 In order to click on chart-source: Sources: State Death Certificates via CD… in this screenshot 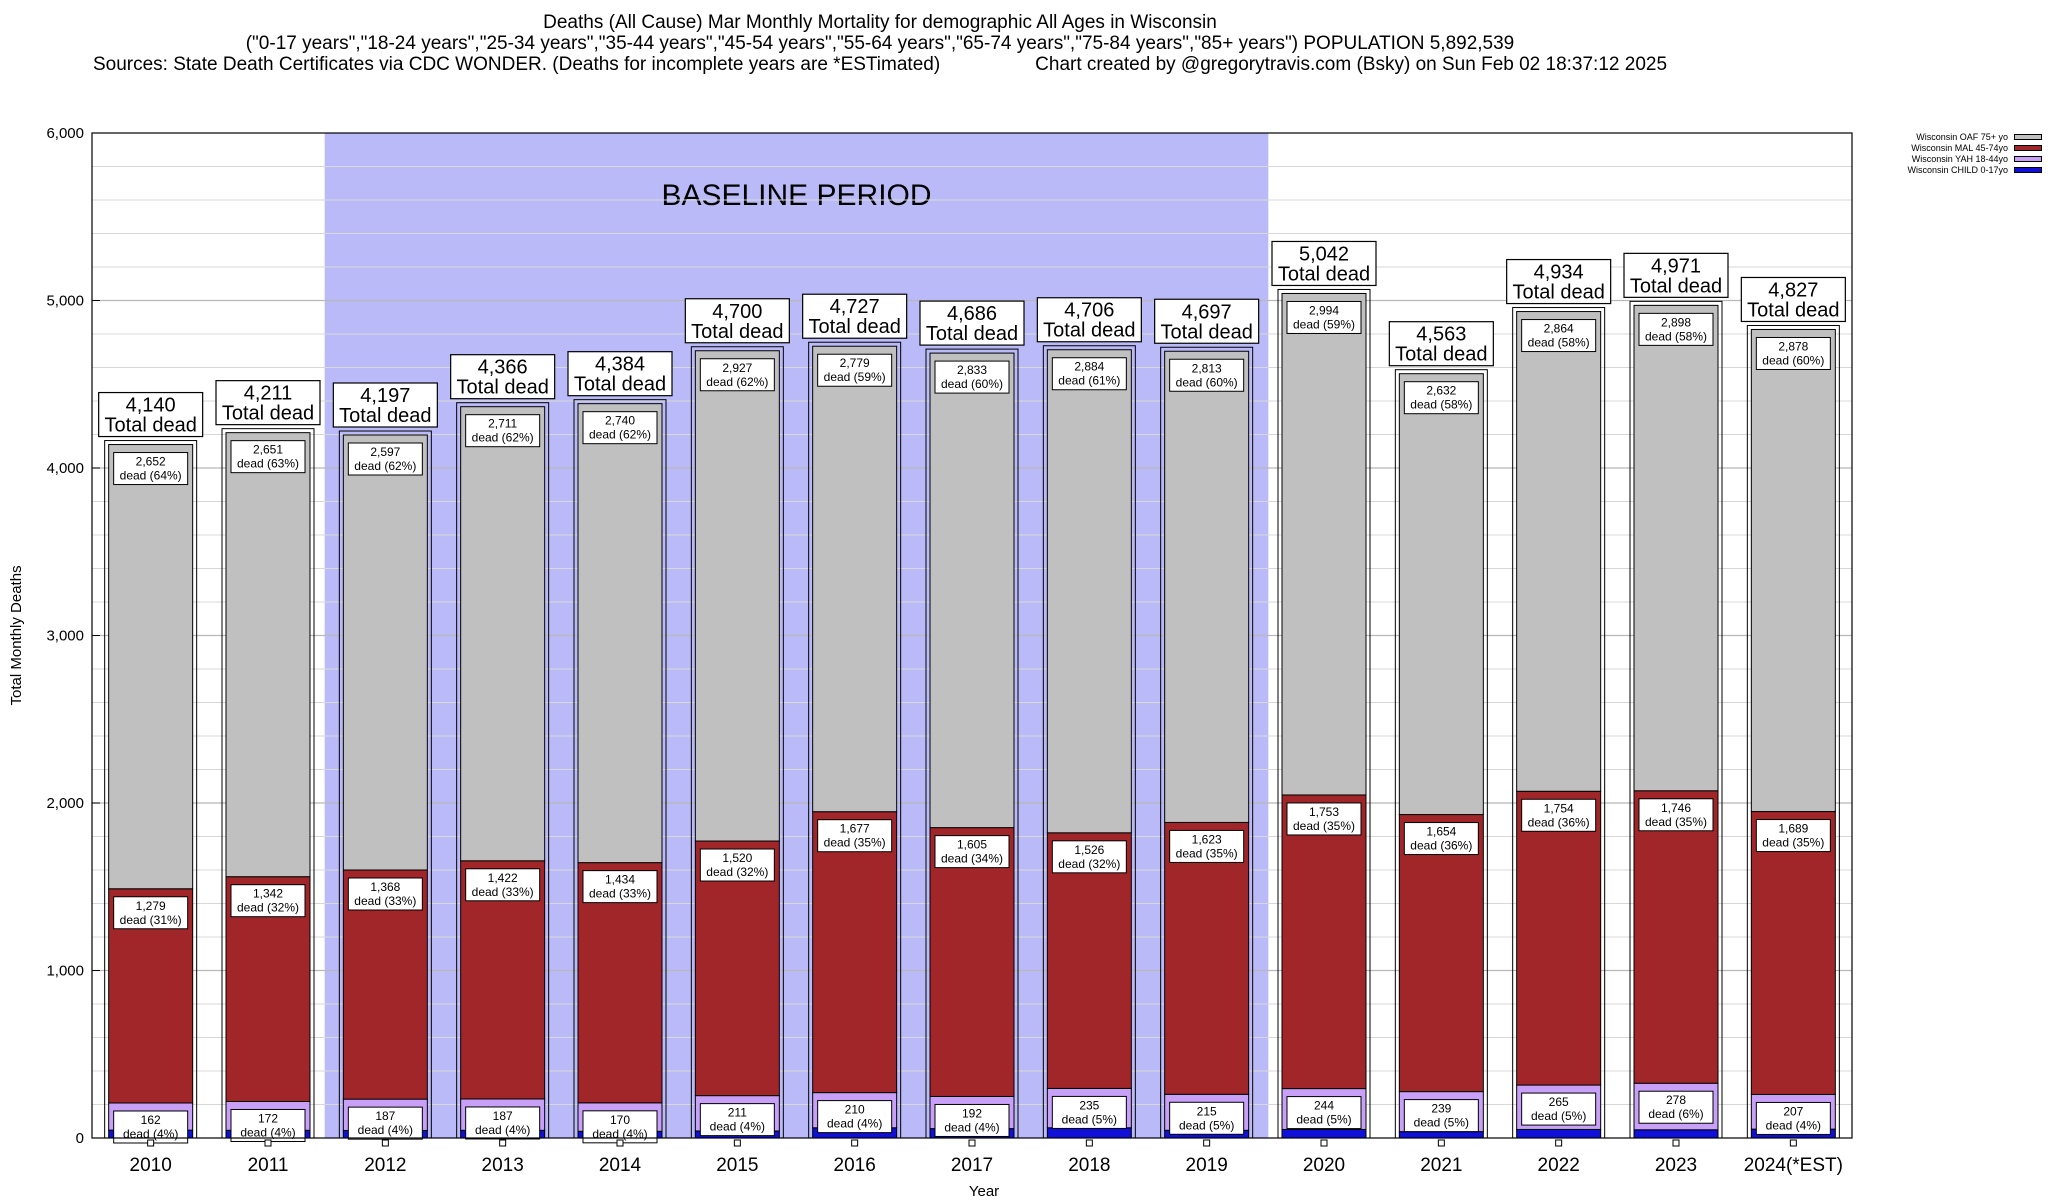, I will do `click(880, 64)`.